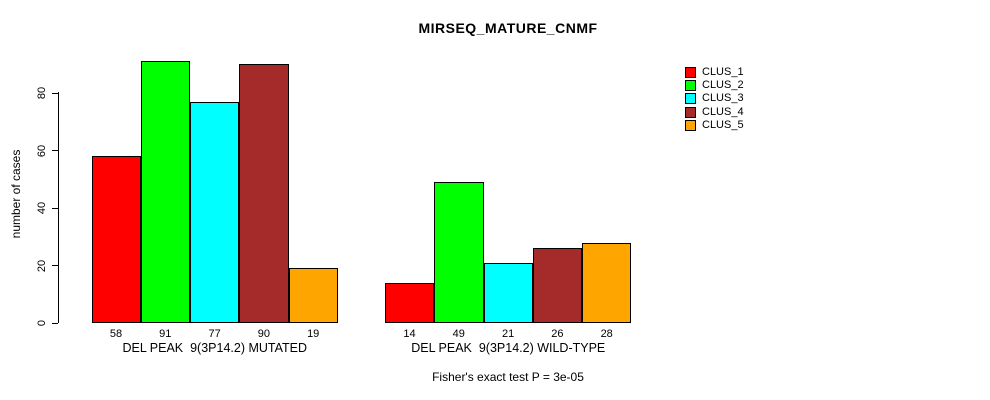  Describe the element at coordinates (723, 124) in the screenshot. I see `legend-label: CLUS_5` at that location.